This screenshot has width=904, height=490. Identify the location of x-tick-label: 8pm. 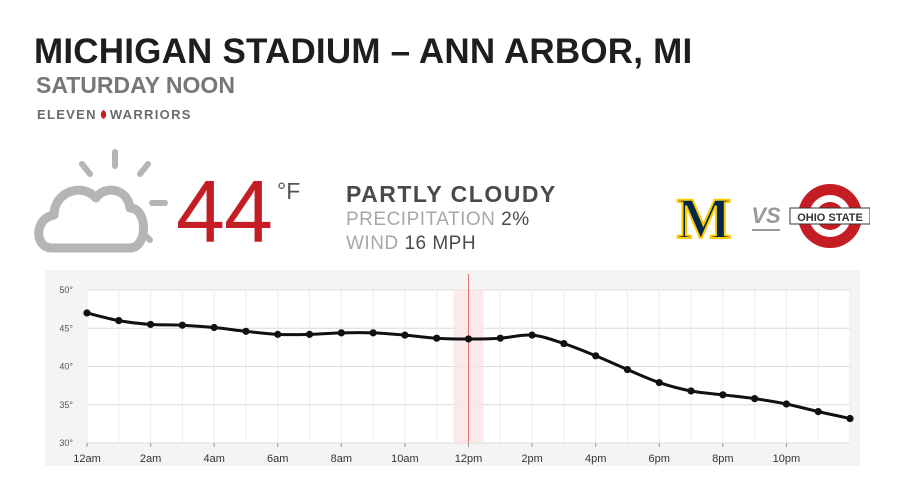
(722, 459).